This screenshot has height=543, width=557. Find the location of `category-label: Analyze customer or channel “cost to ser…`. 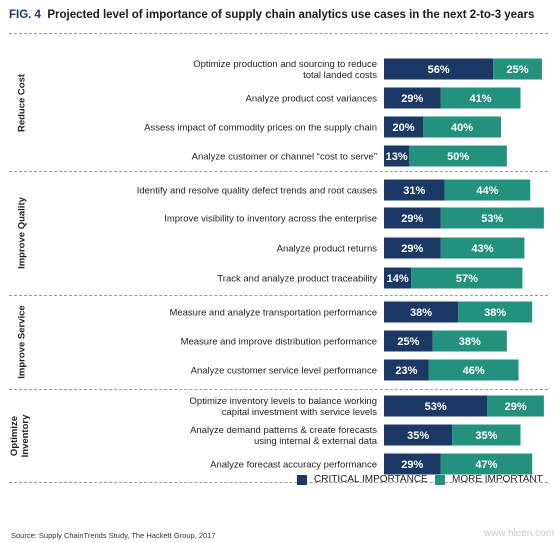

category-label: Analyze customer or channel “cost to ser… is located at coordinates (284, 156).